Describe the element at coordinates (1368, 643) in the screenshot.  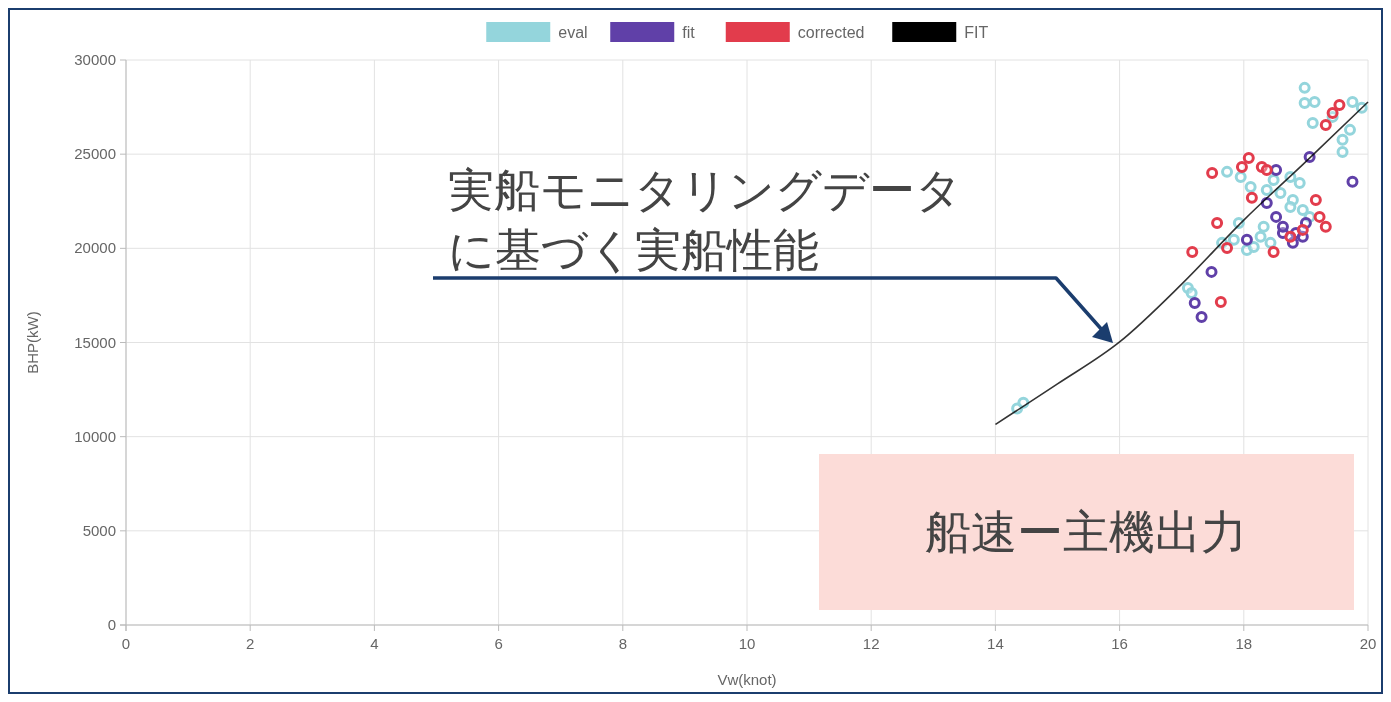
I see `x-tick-label: 20` at that location.